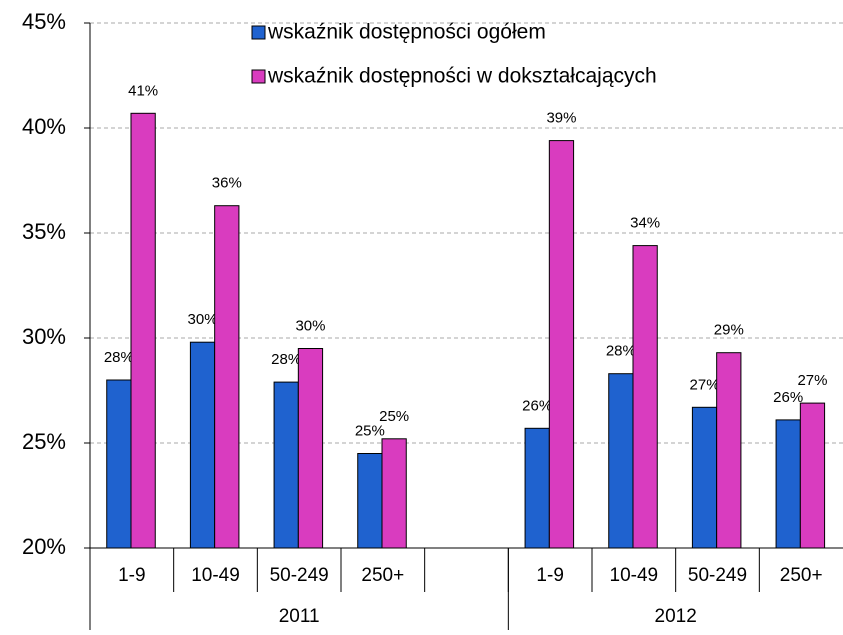  What do you see at coordinates (561, 118) in the screenshot?
I see `data-label: 39%` at bounding box center [561, 118].